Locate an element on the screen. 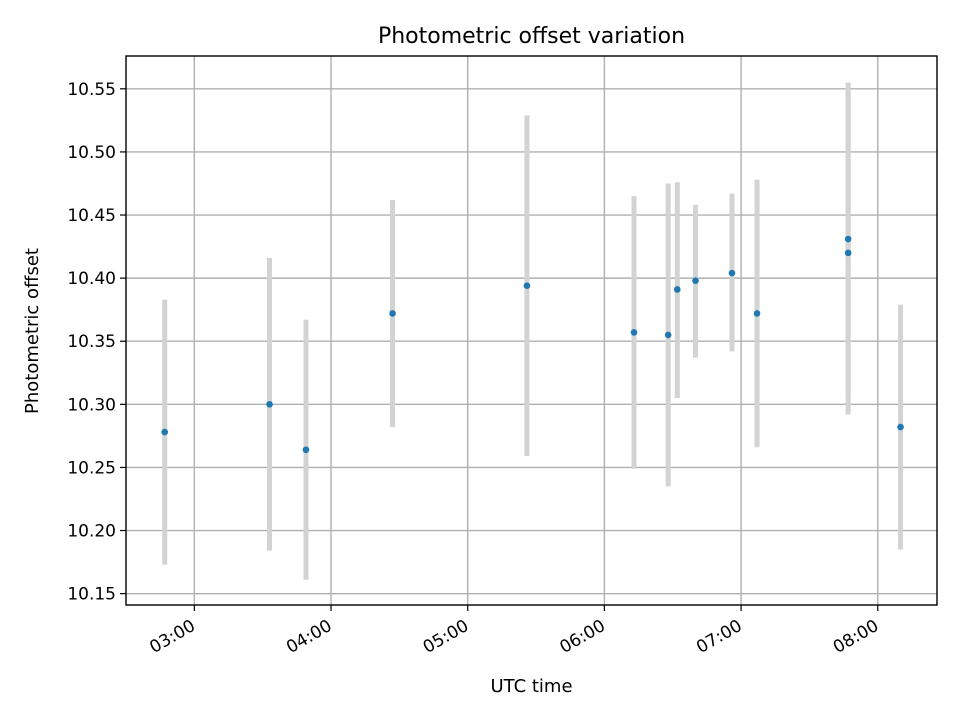 Image resolution: width=960 pixels, height=720 pixels. y-axis-label: Photometric offset is located at coordinates (32, 331).